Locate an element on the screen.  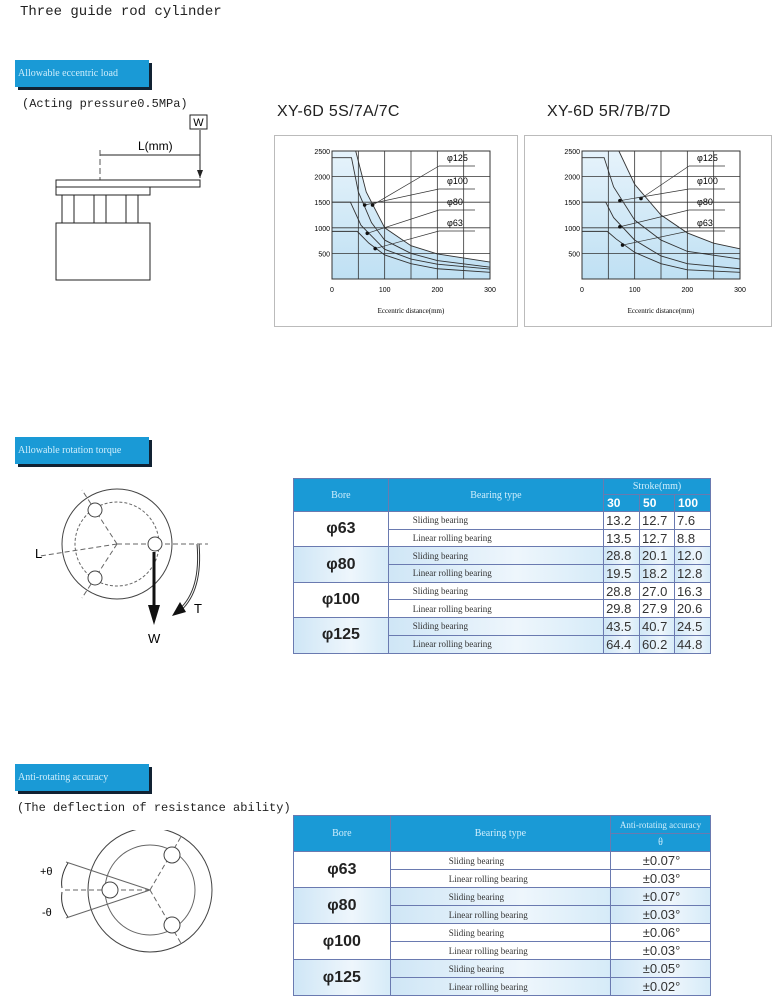
table-row: φ63 Sliding bearing 13.2 12.7 7.6 is located at coordinates (502, 529).